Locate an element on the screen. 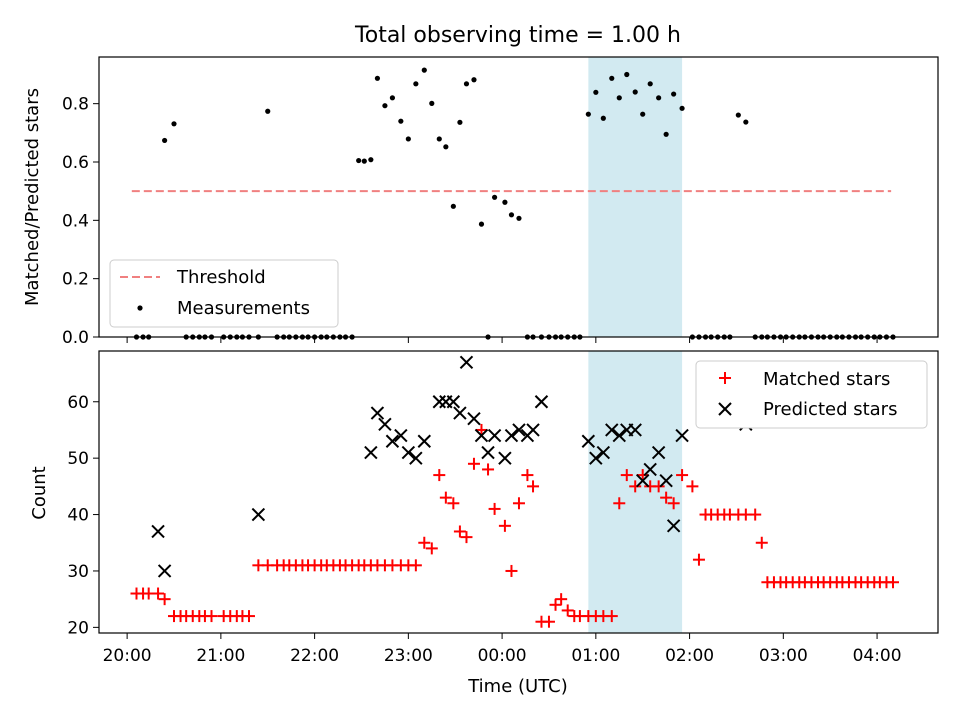 The width and height of the screenshot is (960, 720). y-tick-label: 0.6 is located at coordinates (75, 163).